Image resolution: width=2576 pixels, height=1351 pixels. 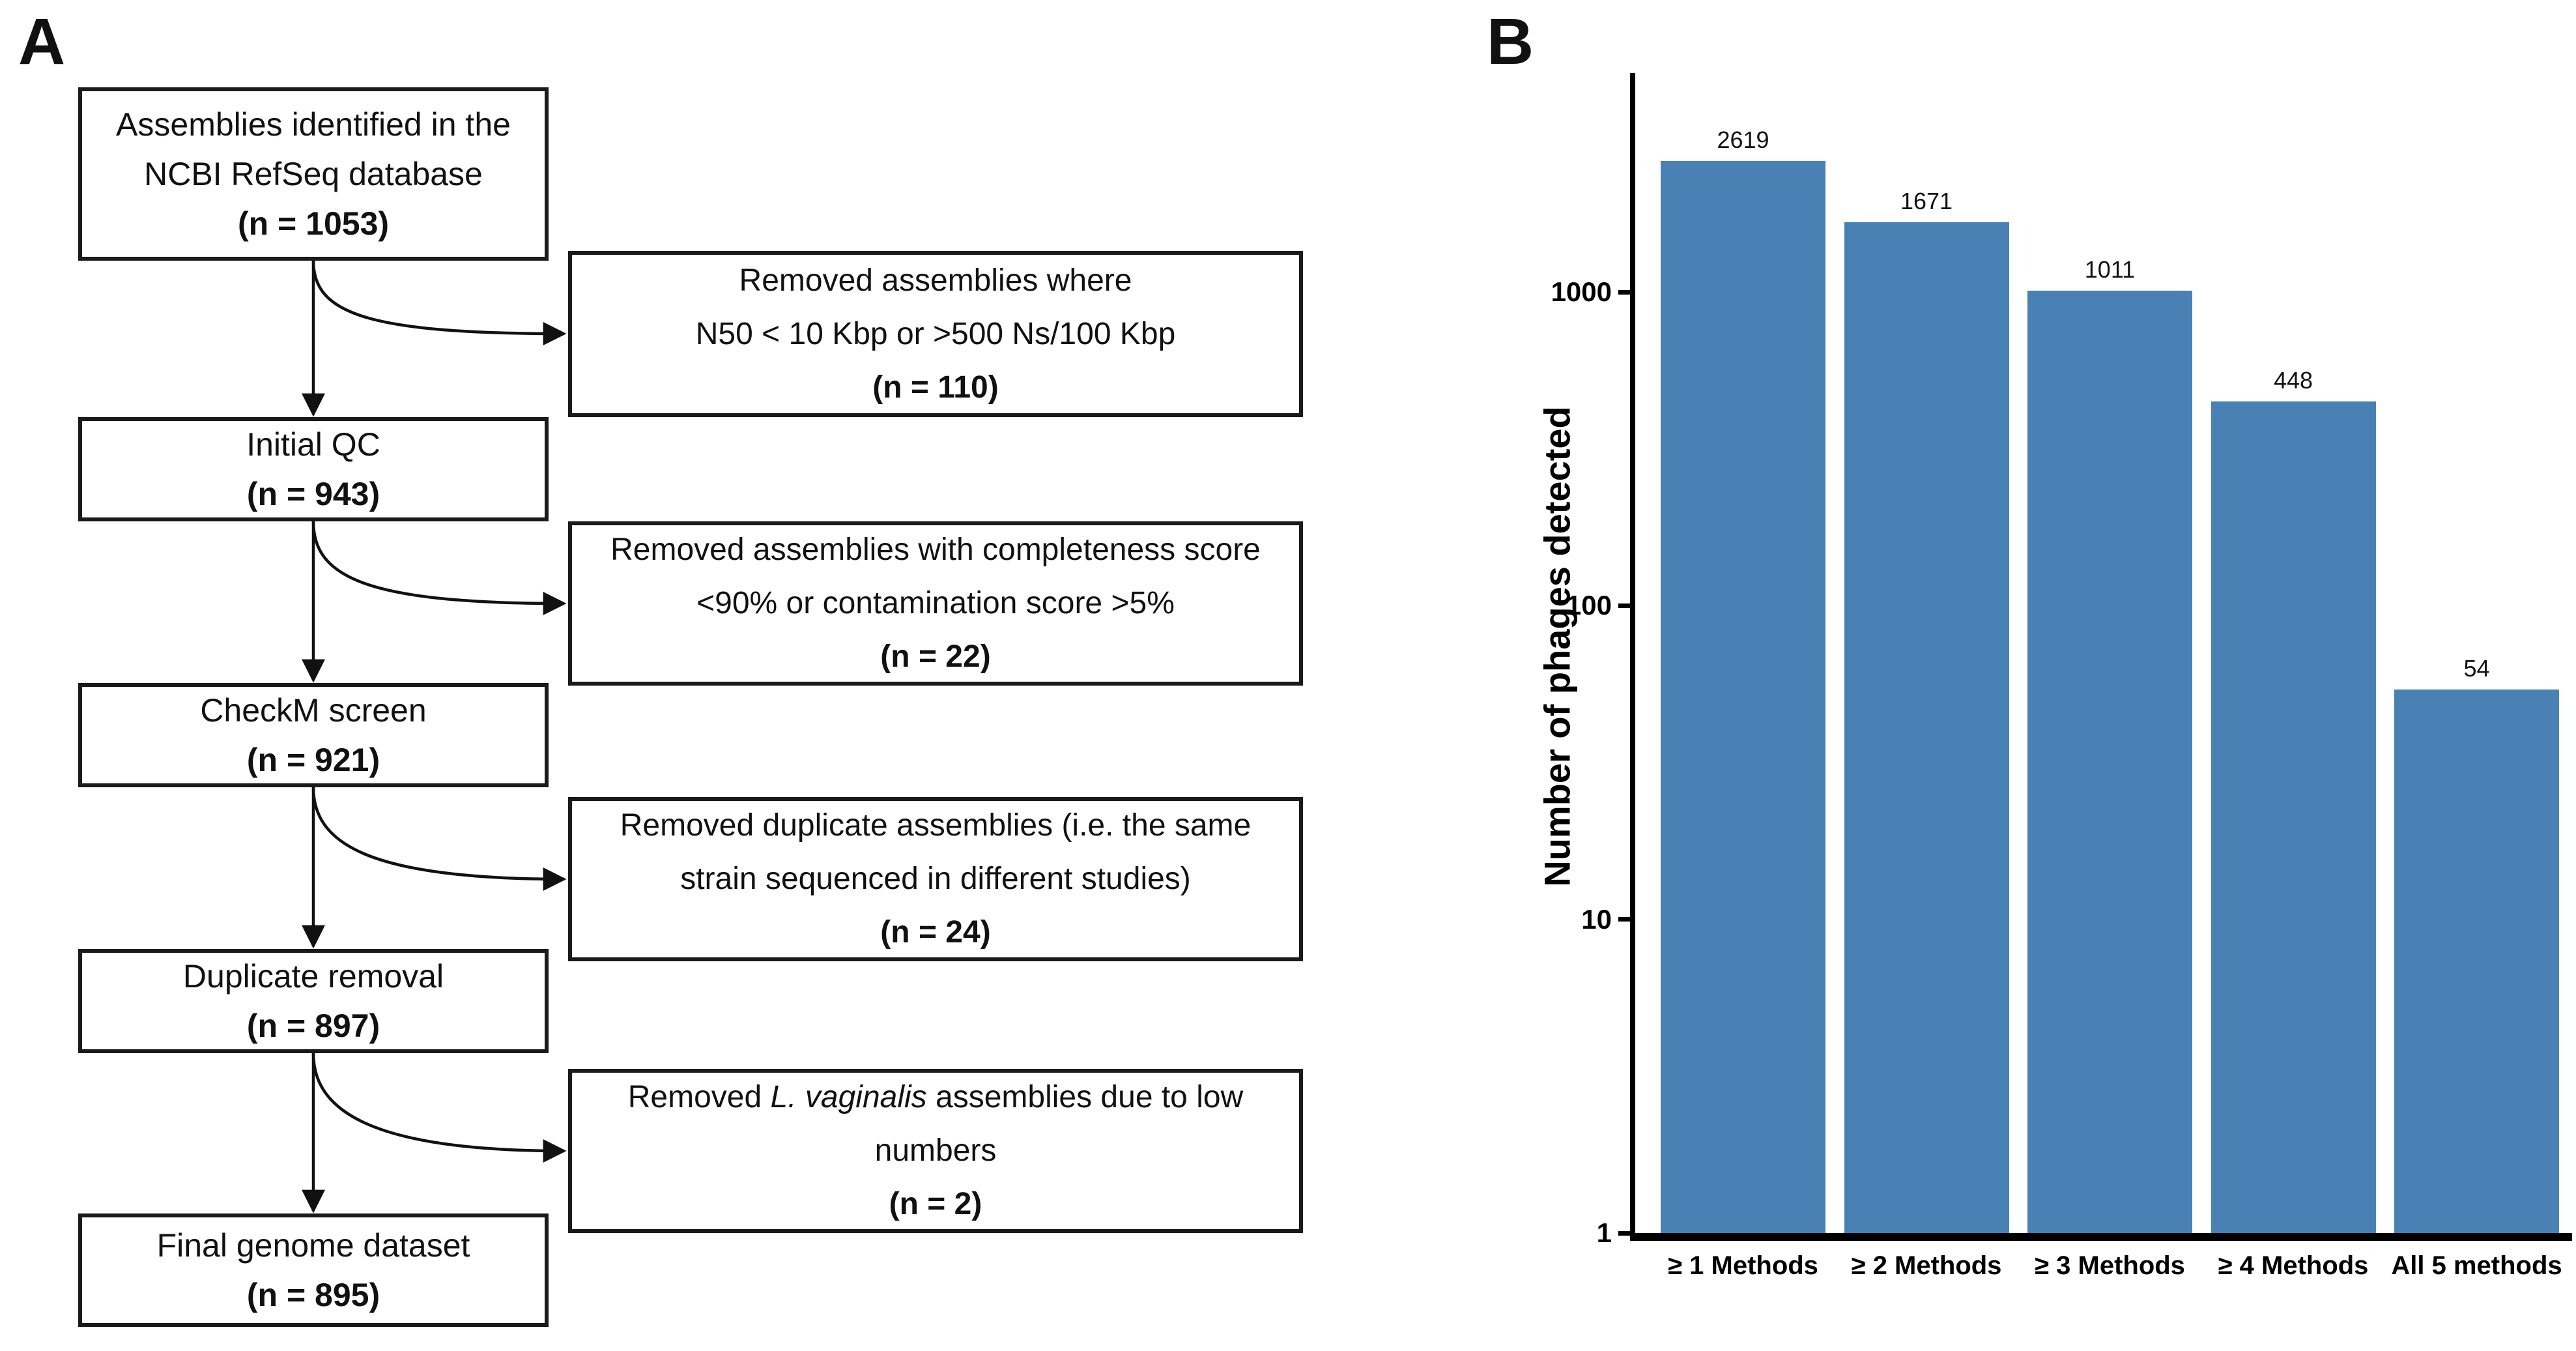 What do you see at coordinates (313, 710) in the screenshot?
I see `flow-box-line: CheckM screen` at bounding box center [313, 710].